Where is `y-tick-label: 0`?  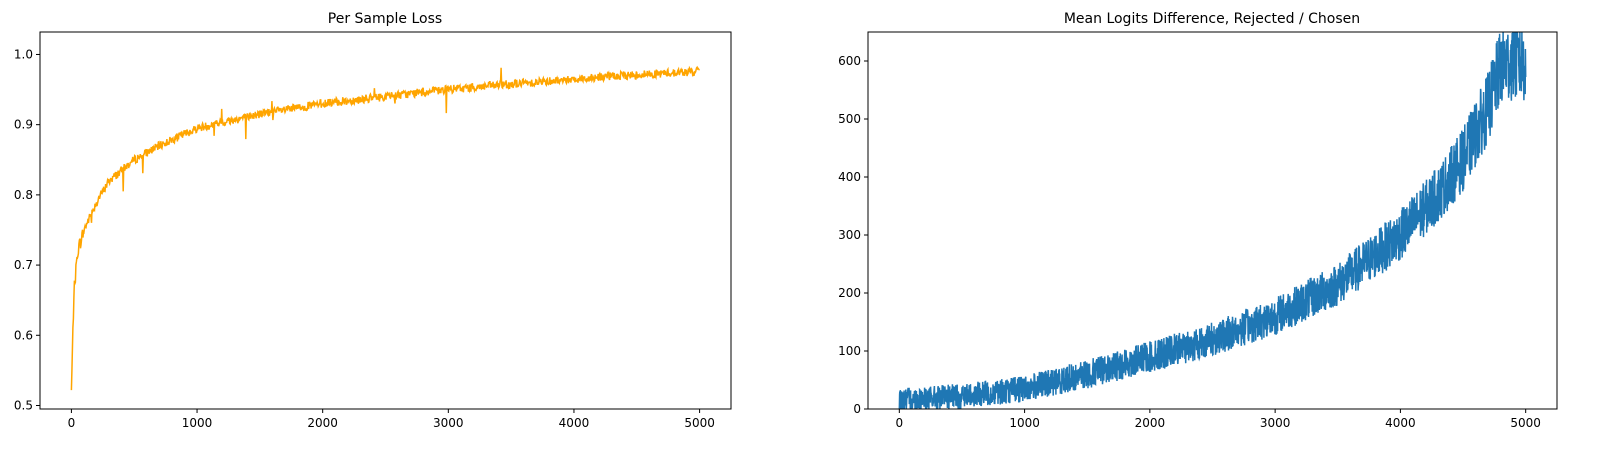 y-tick-label: 0 is located at coordinates (857, 409).